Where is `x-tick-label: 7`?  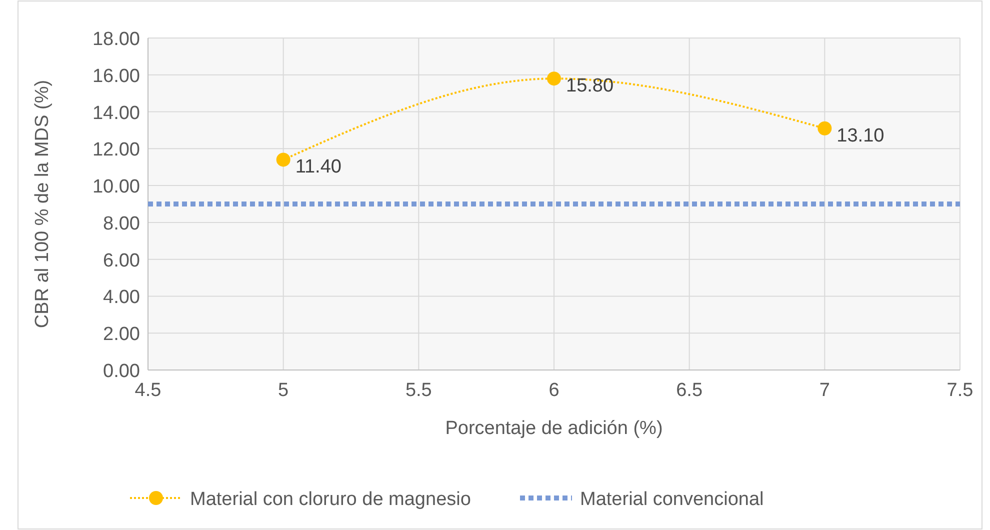
x-tick-label: 7 is located at coordinates (824, 390).